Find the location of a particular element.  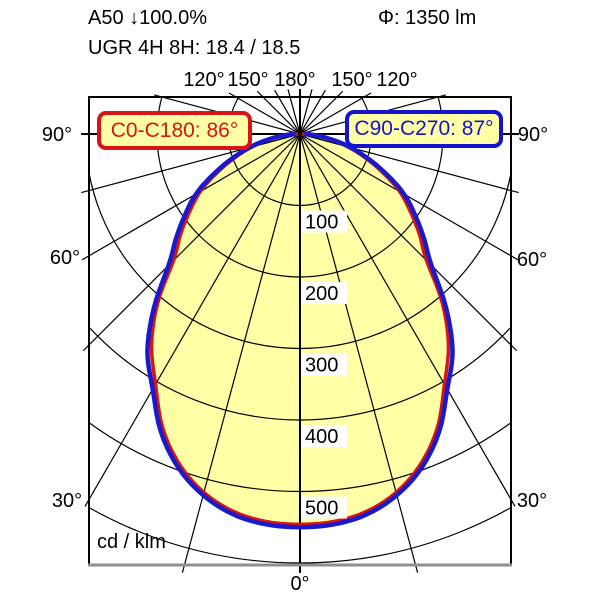

svg-text: 400 is located at coordinates (321, 437).